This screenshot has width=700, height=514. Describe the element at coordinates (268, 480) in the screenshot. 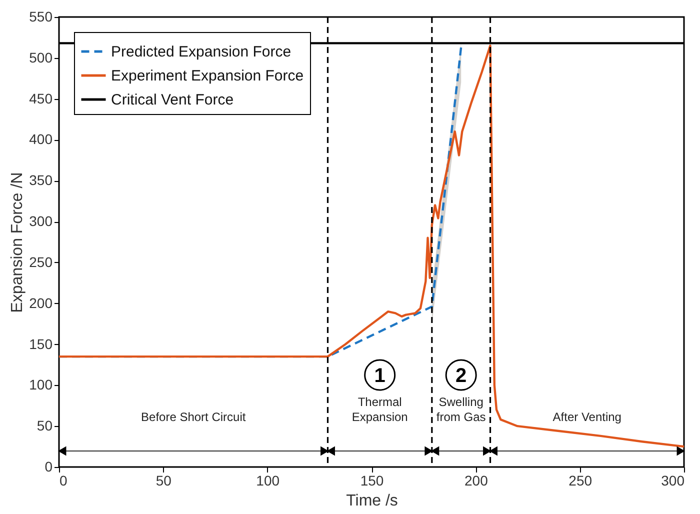

I see `x-tick-label: 100` at that location.